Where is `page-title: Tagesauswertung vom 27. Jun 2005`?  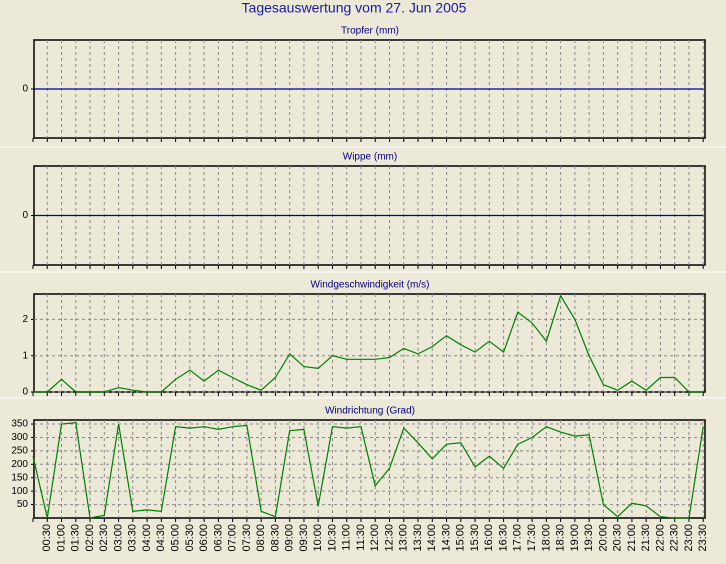 page-title: Tagesauswertung vom 27. Jun 2005 is located at coordinates (354, 8).